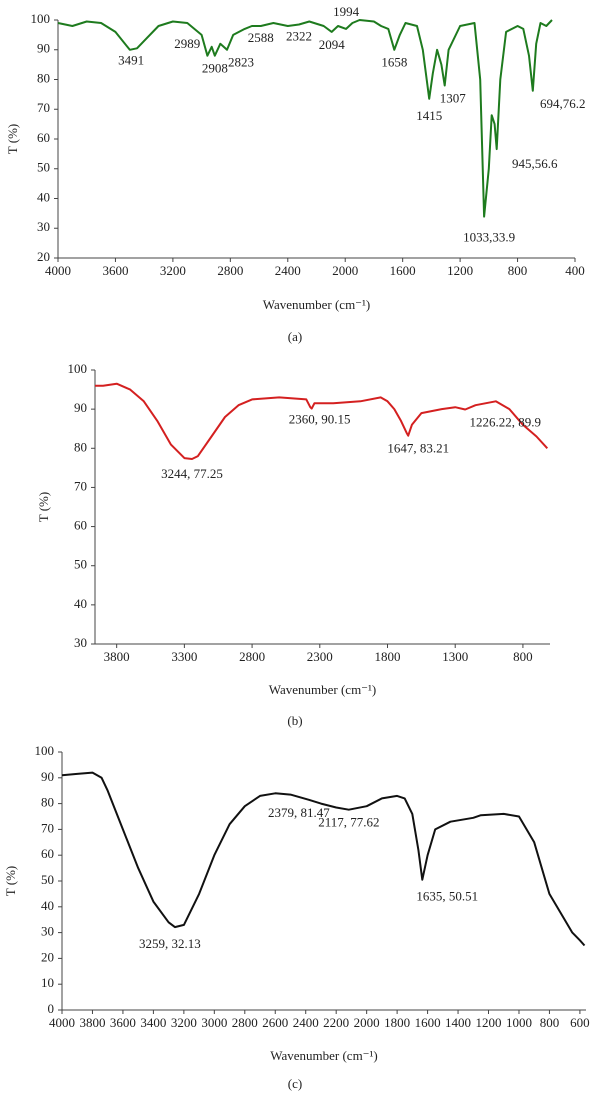 Image resolution: width=591 pixels, height=1097 pixels. What do you see at coordinates (447, 896) in the screenshot?
I see `peak-label: 1635, 50.51` at bounding box center [447, 896].